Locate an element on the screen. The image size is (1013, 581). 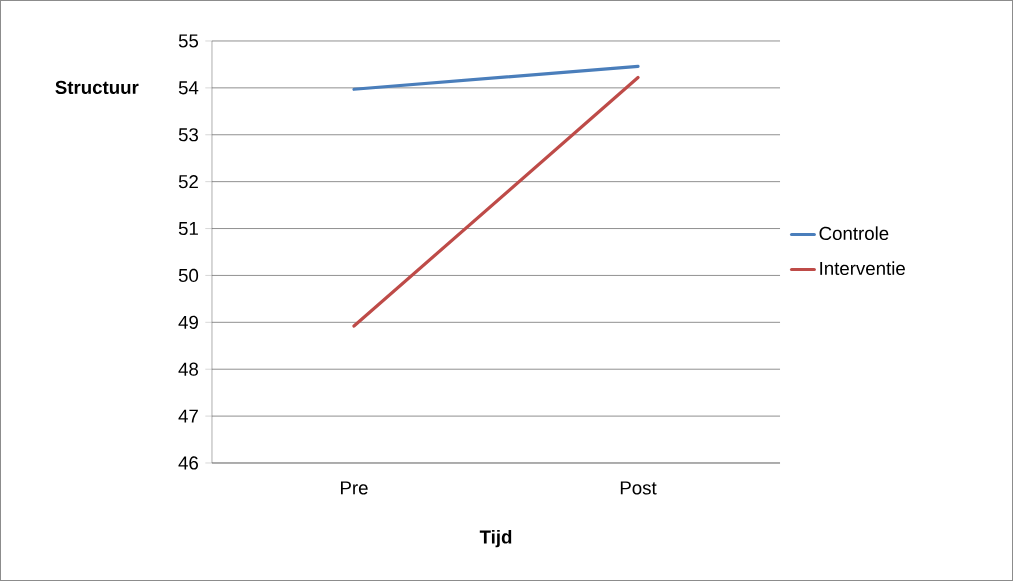
x-axis-title: Tijd is located at coordinates (495, 538).